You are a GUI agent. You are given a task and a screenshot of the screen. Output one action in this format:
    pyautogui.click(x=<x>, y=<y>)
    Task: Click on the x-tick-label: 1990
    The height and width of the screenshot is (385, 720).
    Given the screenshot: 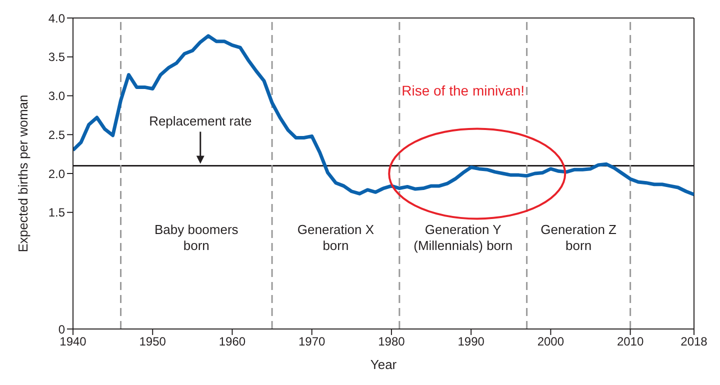 What is the action you would take?
    pyautogui.click(x=471, y=341)
    